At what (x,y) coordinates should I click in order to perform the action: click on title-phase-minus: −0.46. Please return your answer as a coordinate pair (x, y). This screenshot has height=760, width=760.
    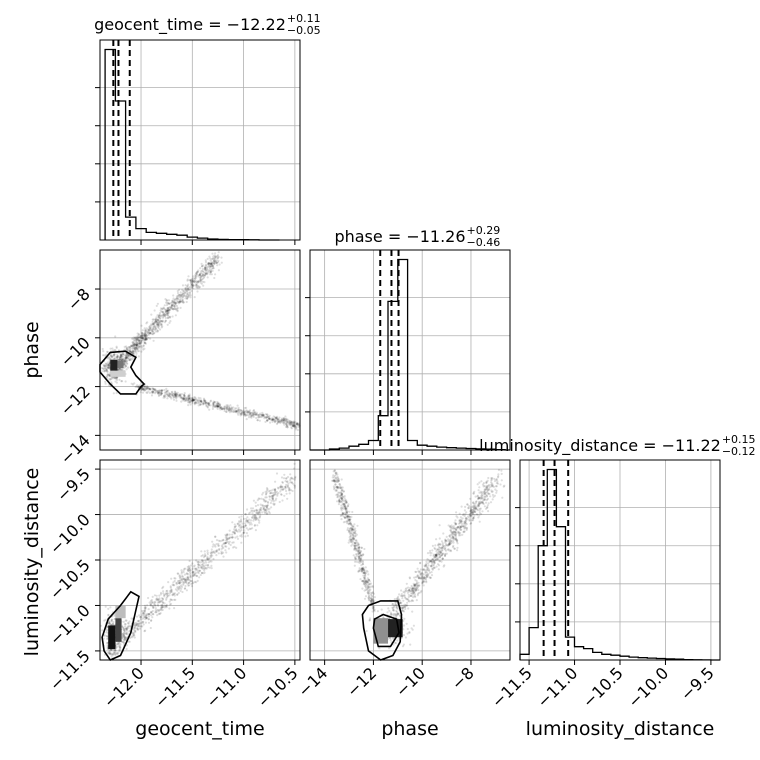
    Looking at the image, I should click on (484, 242).